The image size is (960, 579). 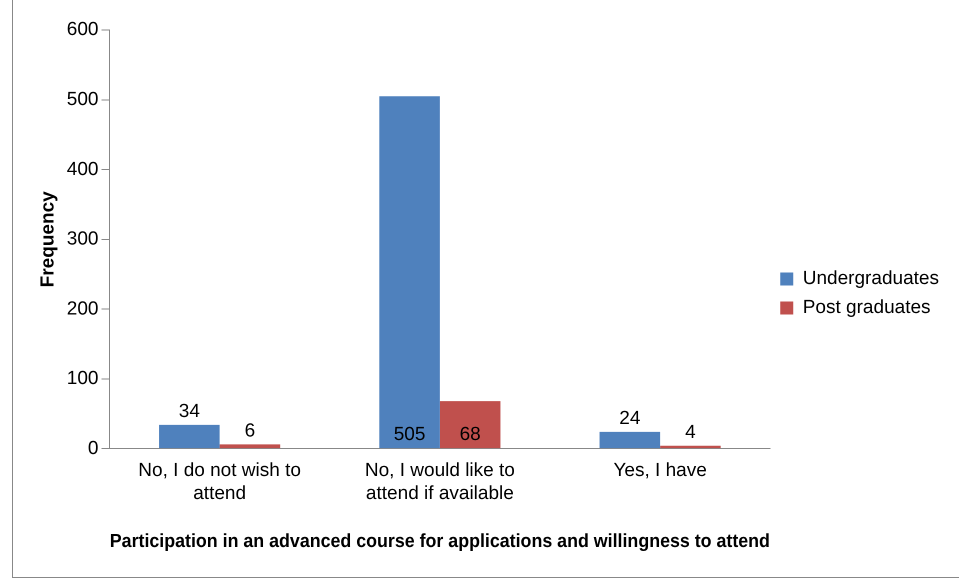 What do you see at coordinates (250, 431) in the screenshot?
I see `data-label: 6` at bounding box center [250, 431].